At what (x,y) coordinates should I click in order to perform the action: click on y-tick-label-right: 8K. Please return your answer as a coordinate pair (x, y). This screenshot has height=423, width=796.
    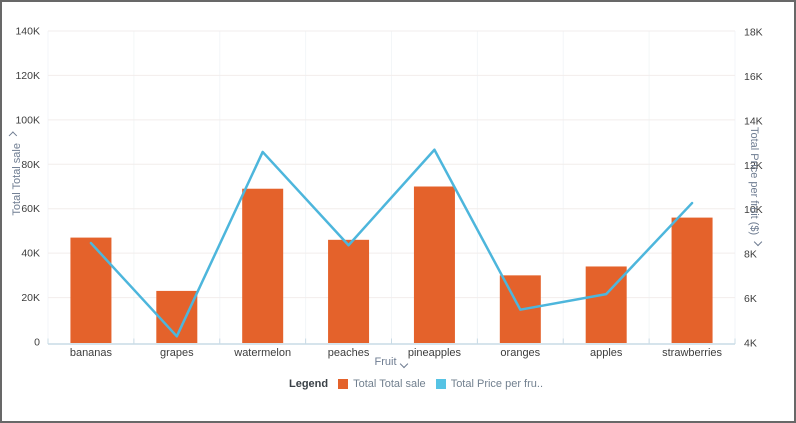
    Looking at the image, I should click on (750, 255).